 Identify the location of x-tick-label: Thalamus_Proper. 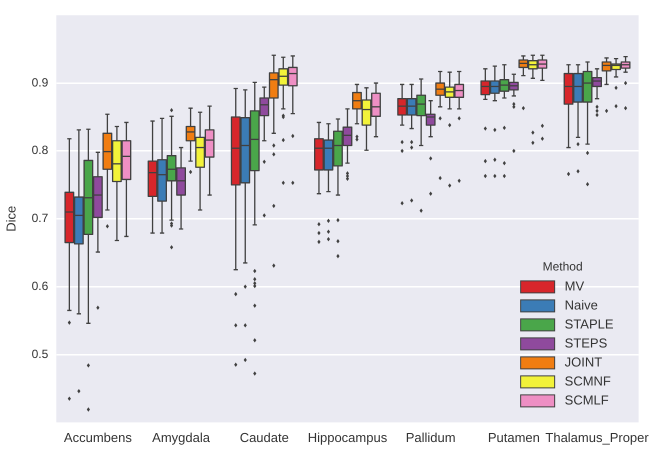
(597, 437).